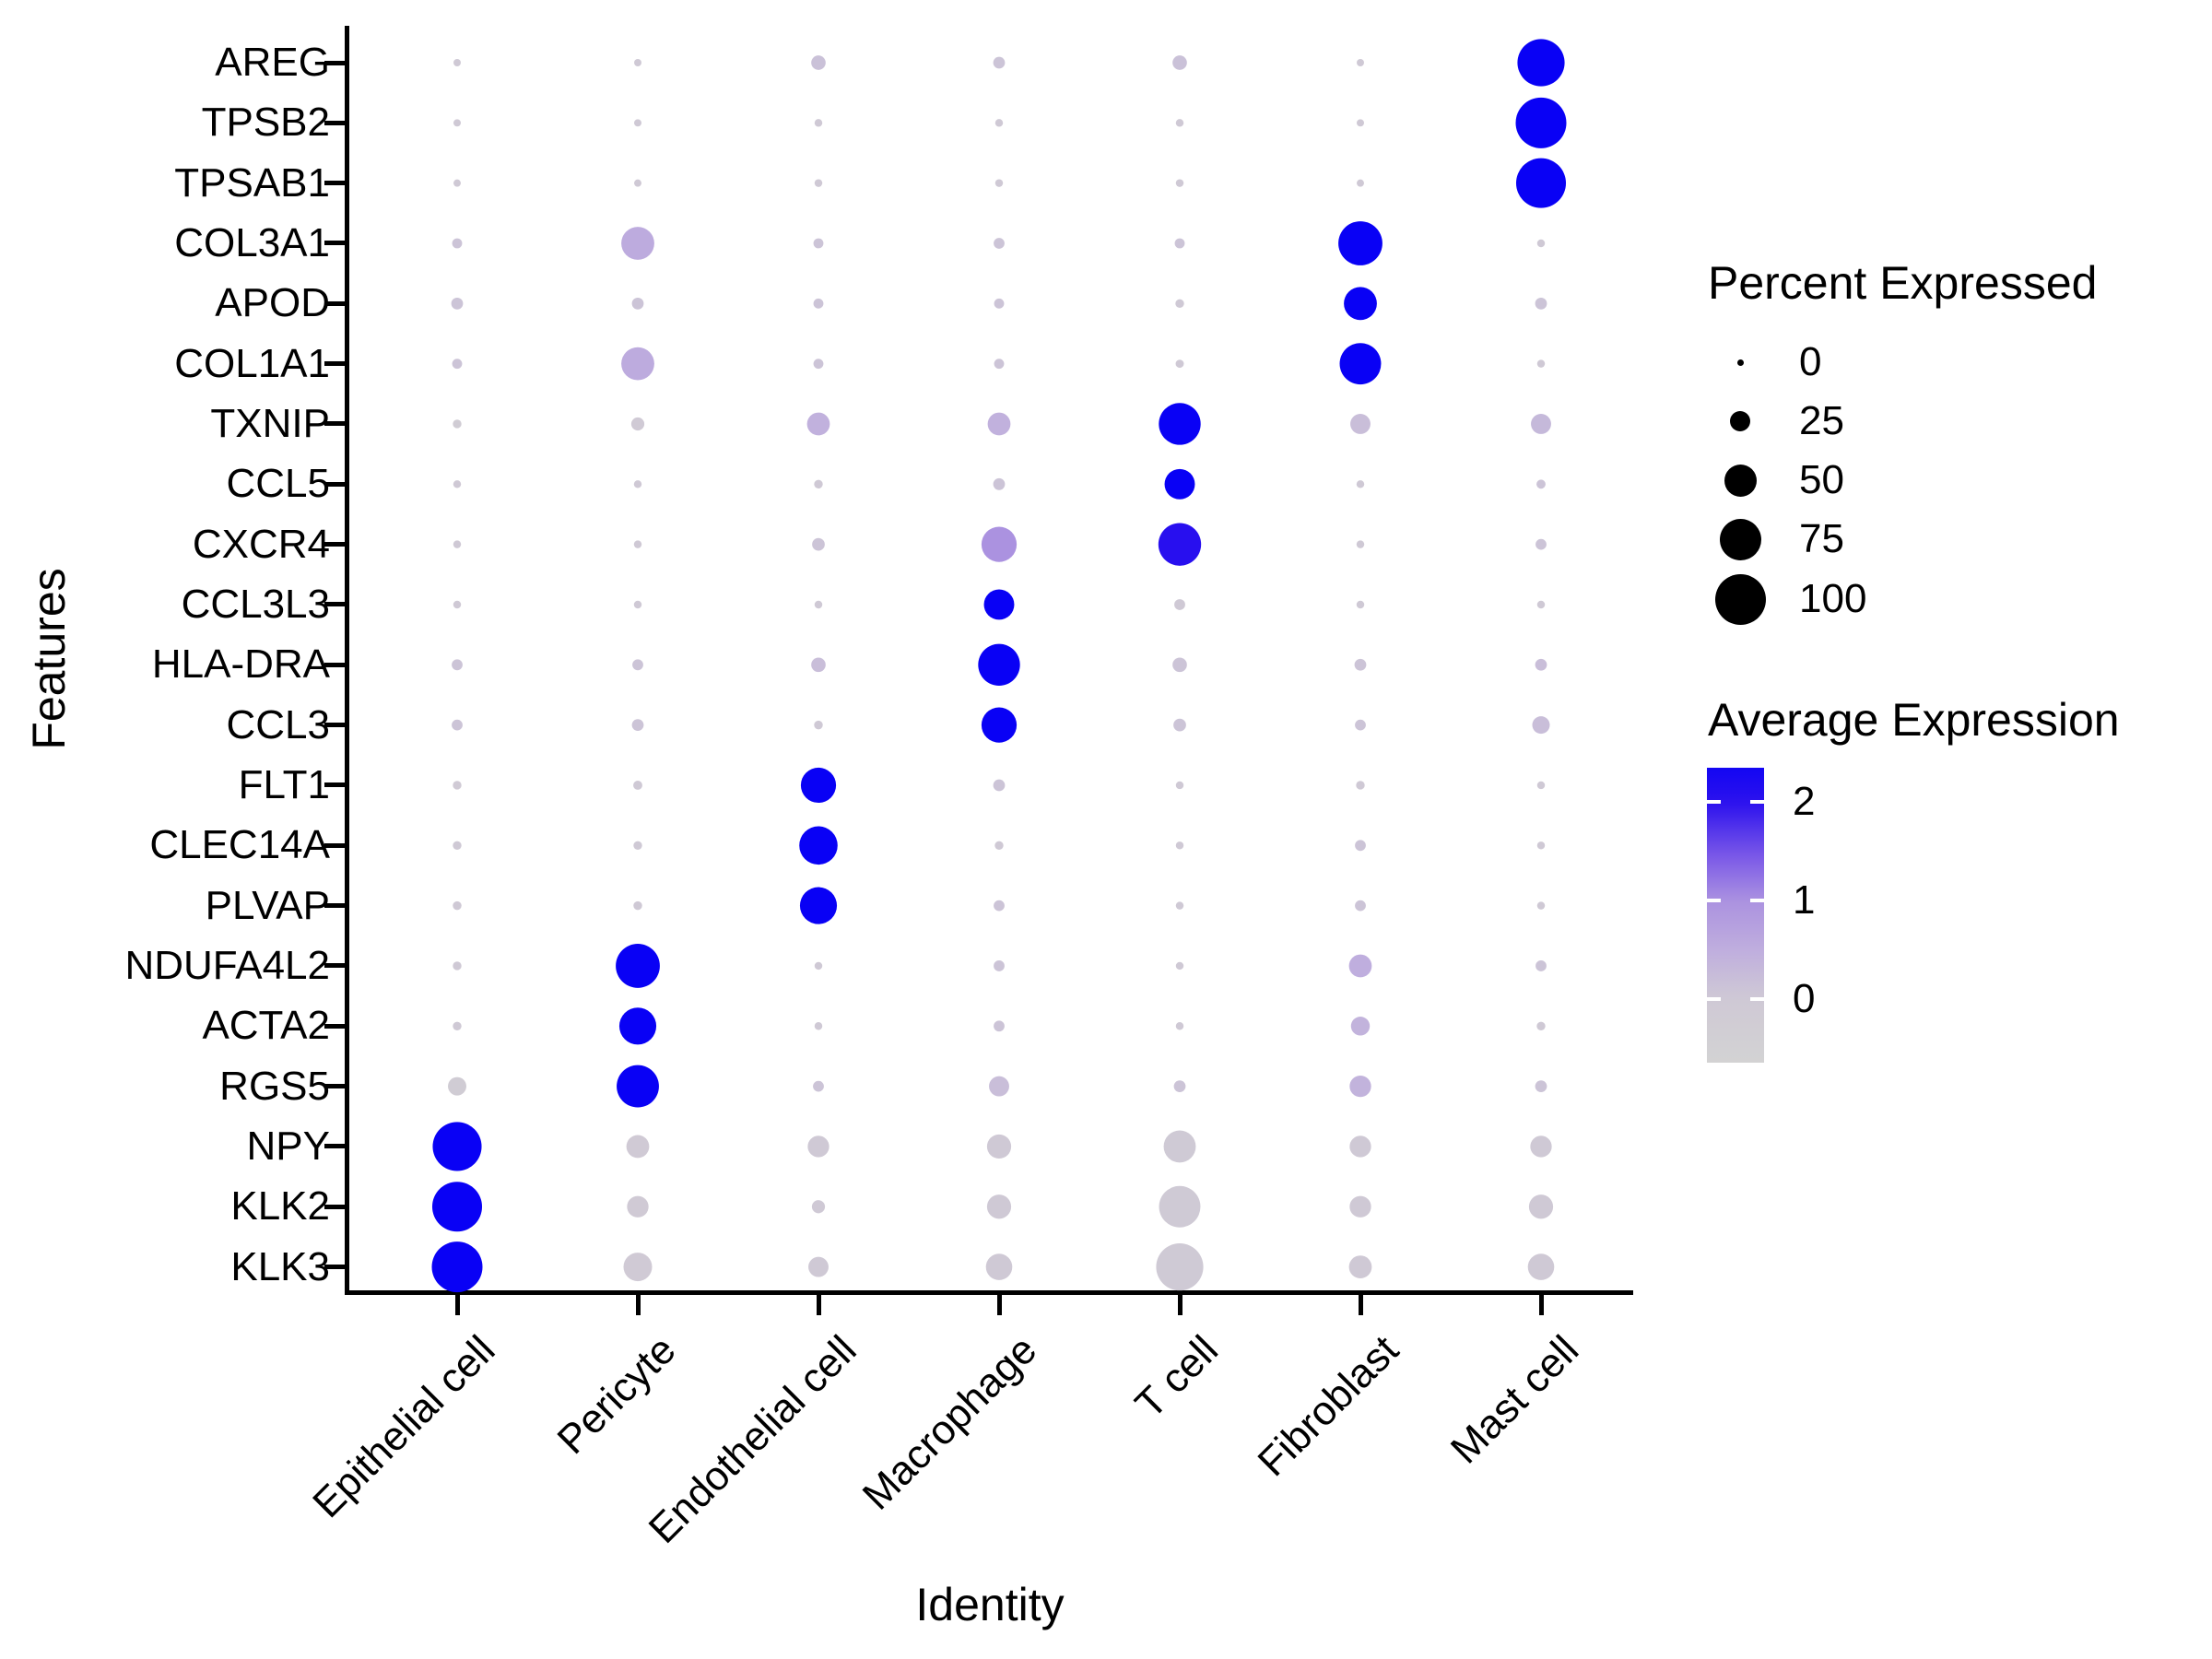 This screenshot has height=1659, width=2212. I want to click on dot-PLVAP-Macrophage, so click(999, 906).